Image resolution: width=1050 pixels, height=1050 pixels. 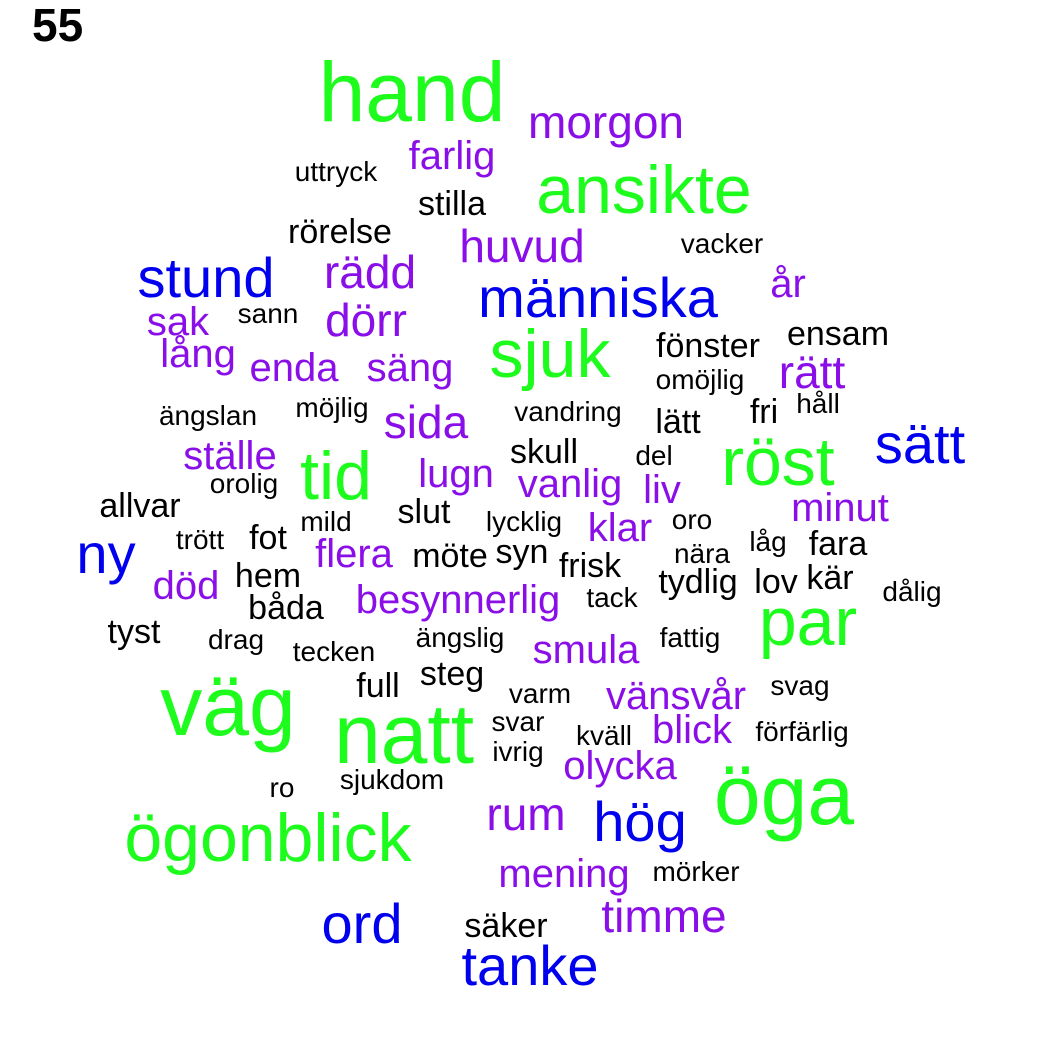 What do you see at coordinates (640, 821) in the screenshot?
I see `word: hög` at bounding box center [640, 821].